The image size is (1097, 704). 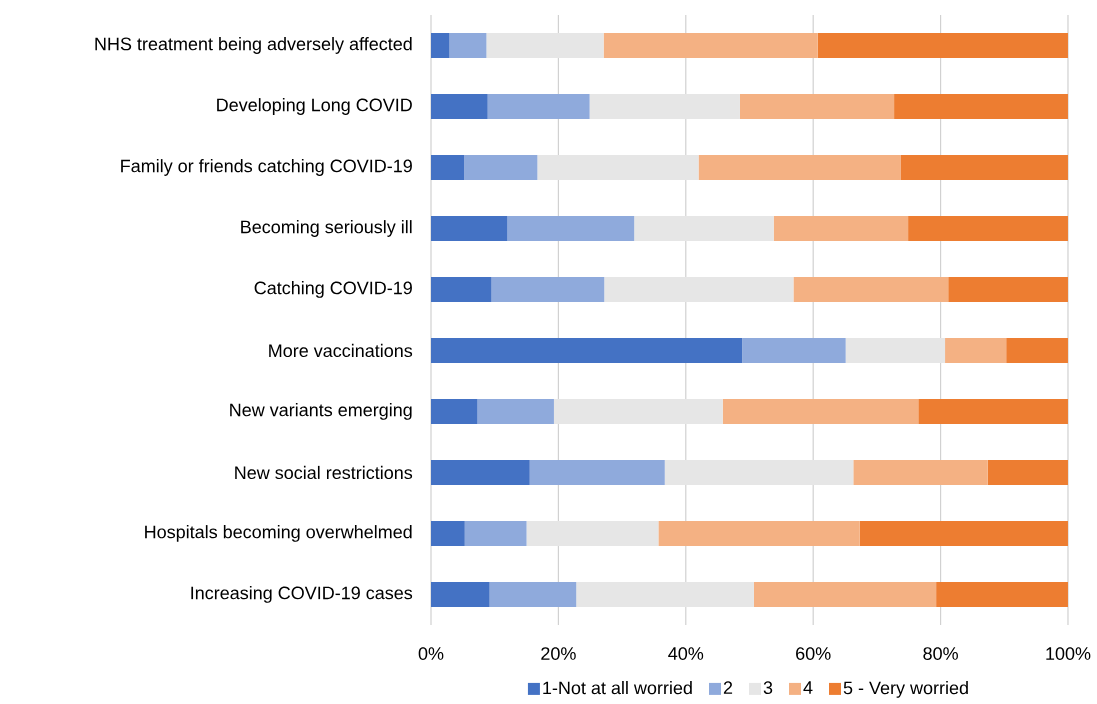 What do you see at coordinates (686, 653) in the screenshot?
I see `x-tick-label: 40%` at bounding box center [686, 653].